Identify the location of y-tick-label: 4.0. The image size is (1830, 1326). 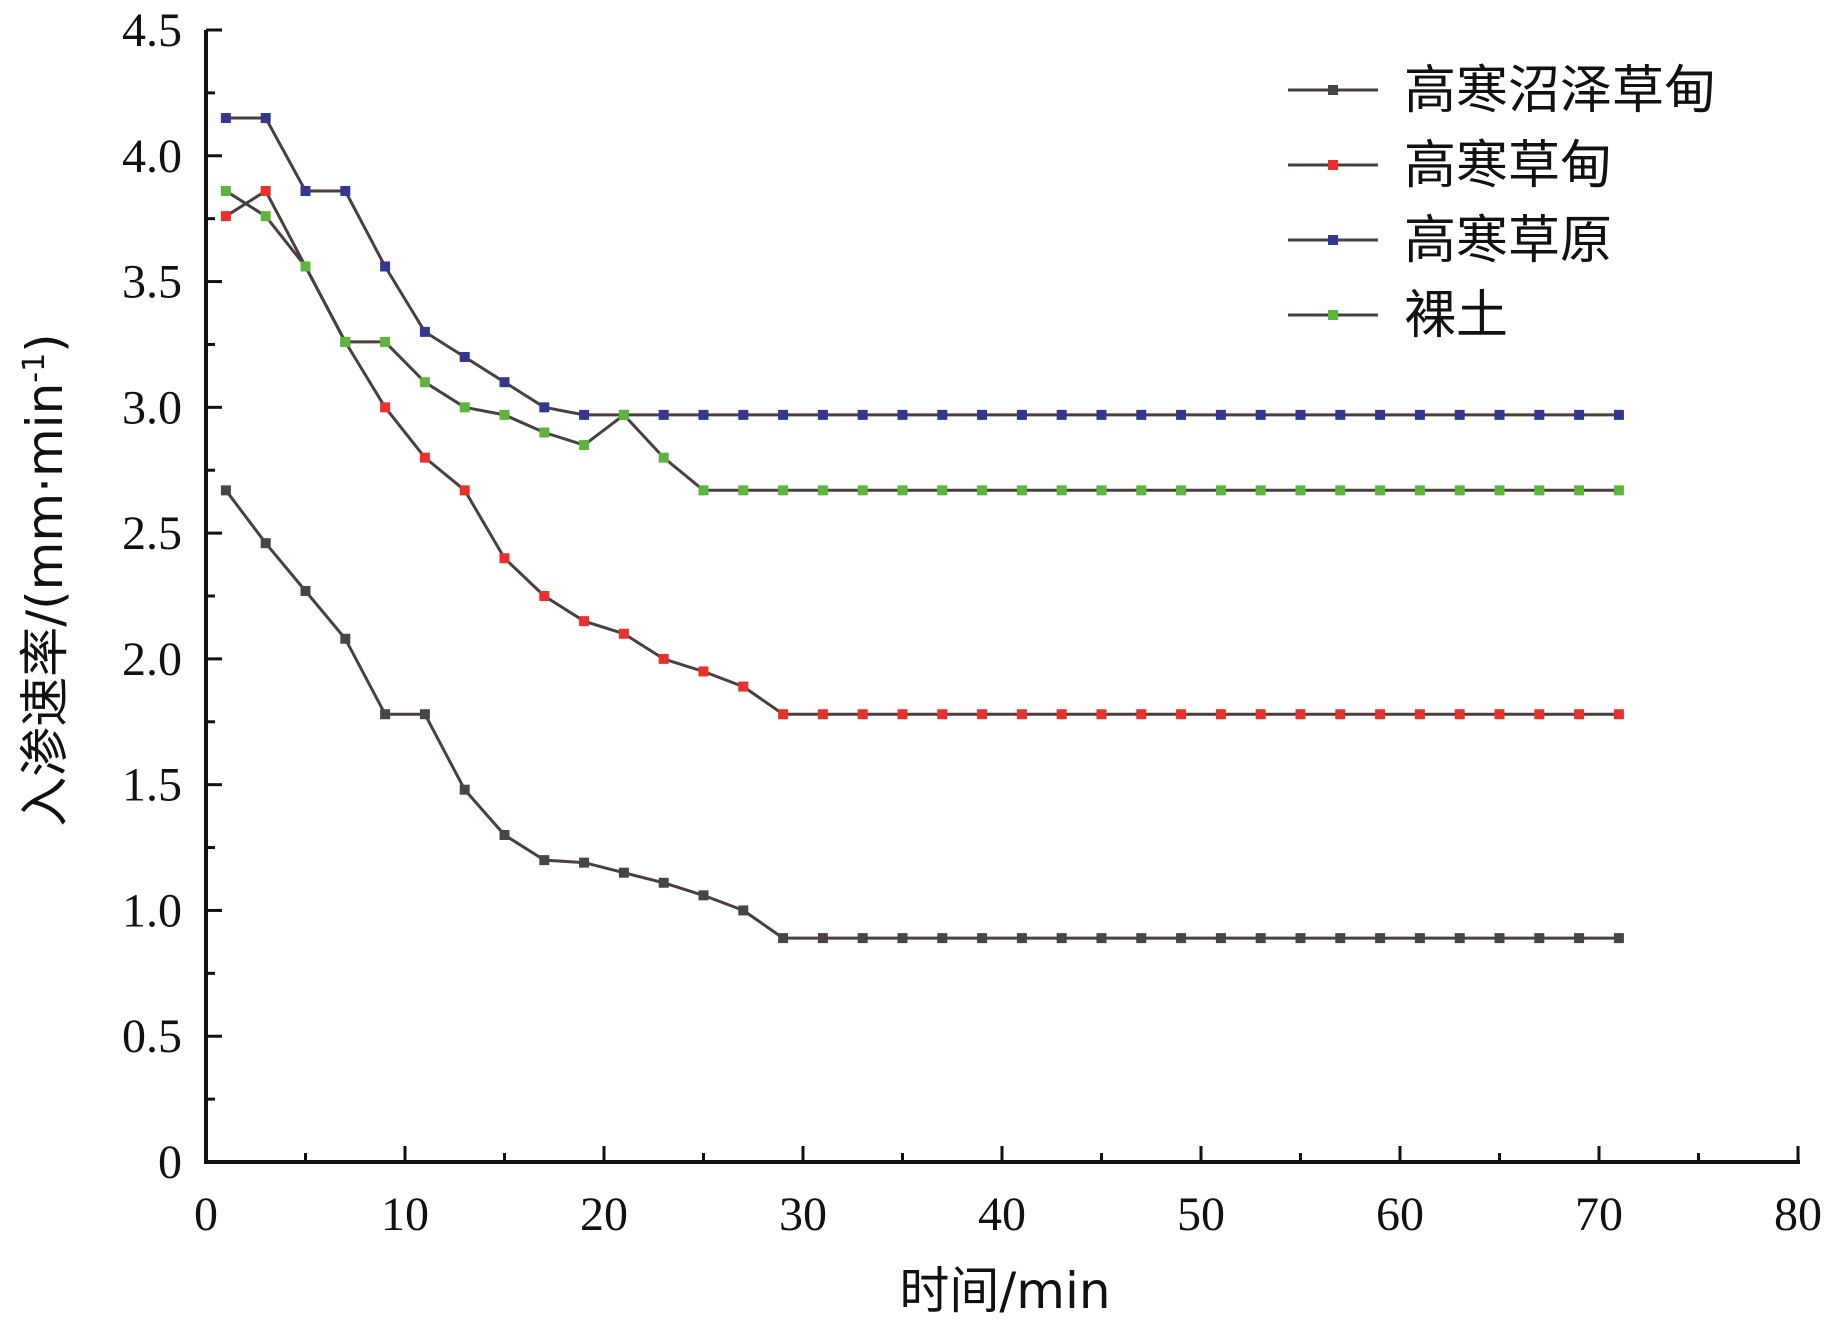
(152, 156).